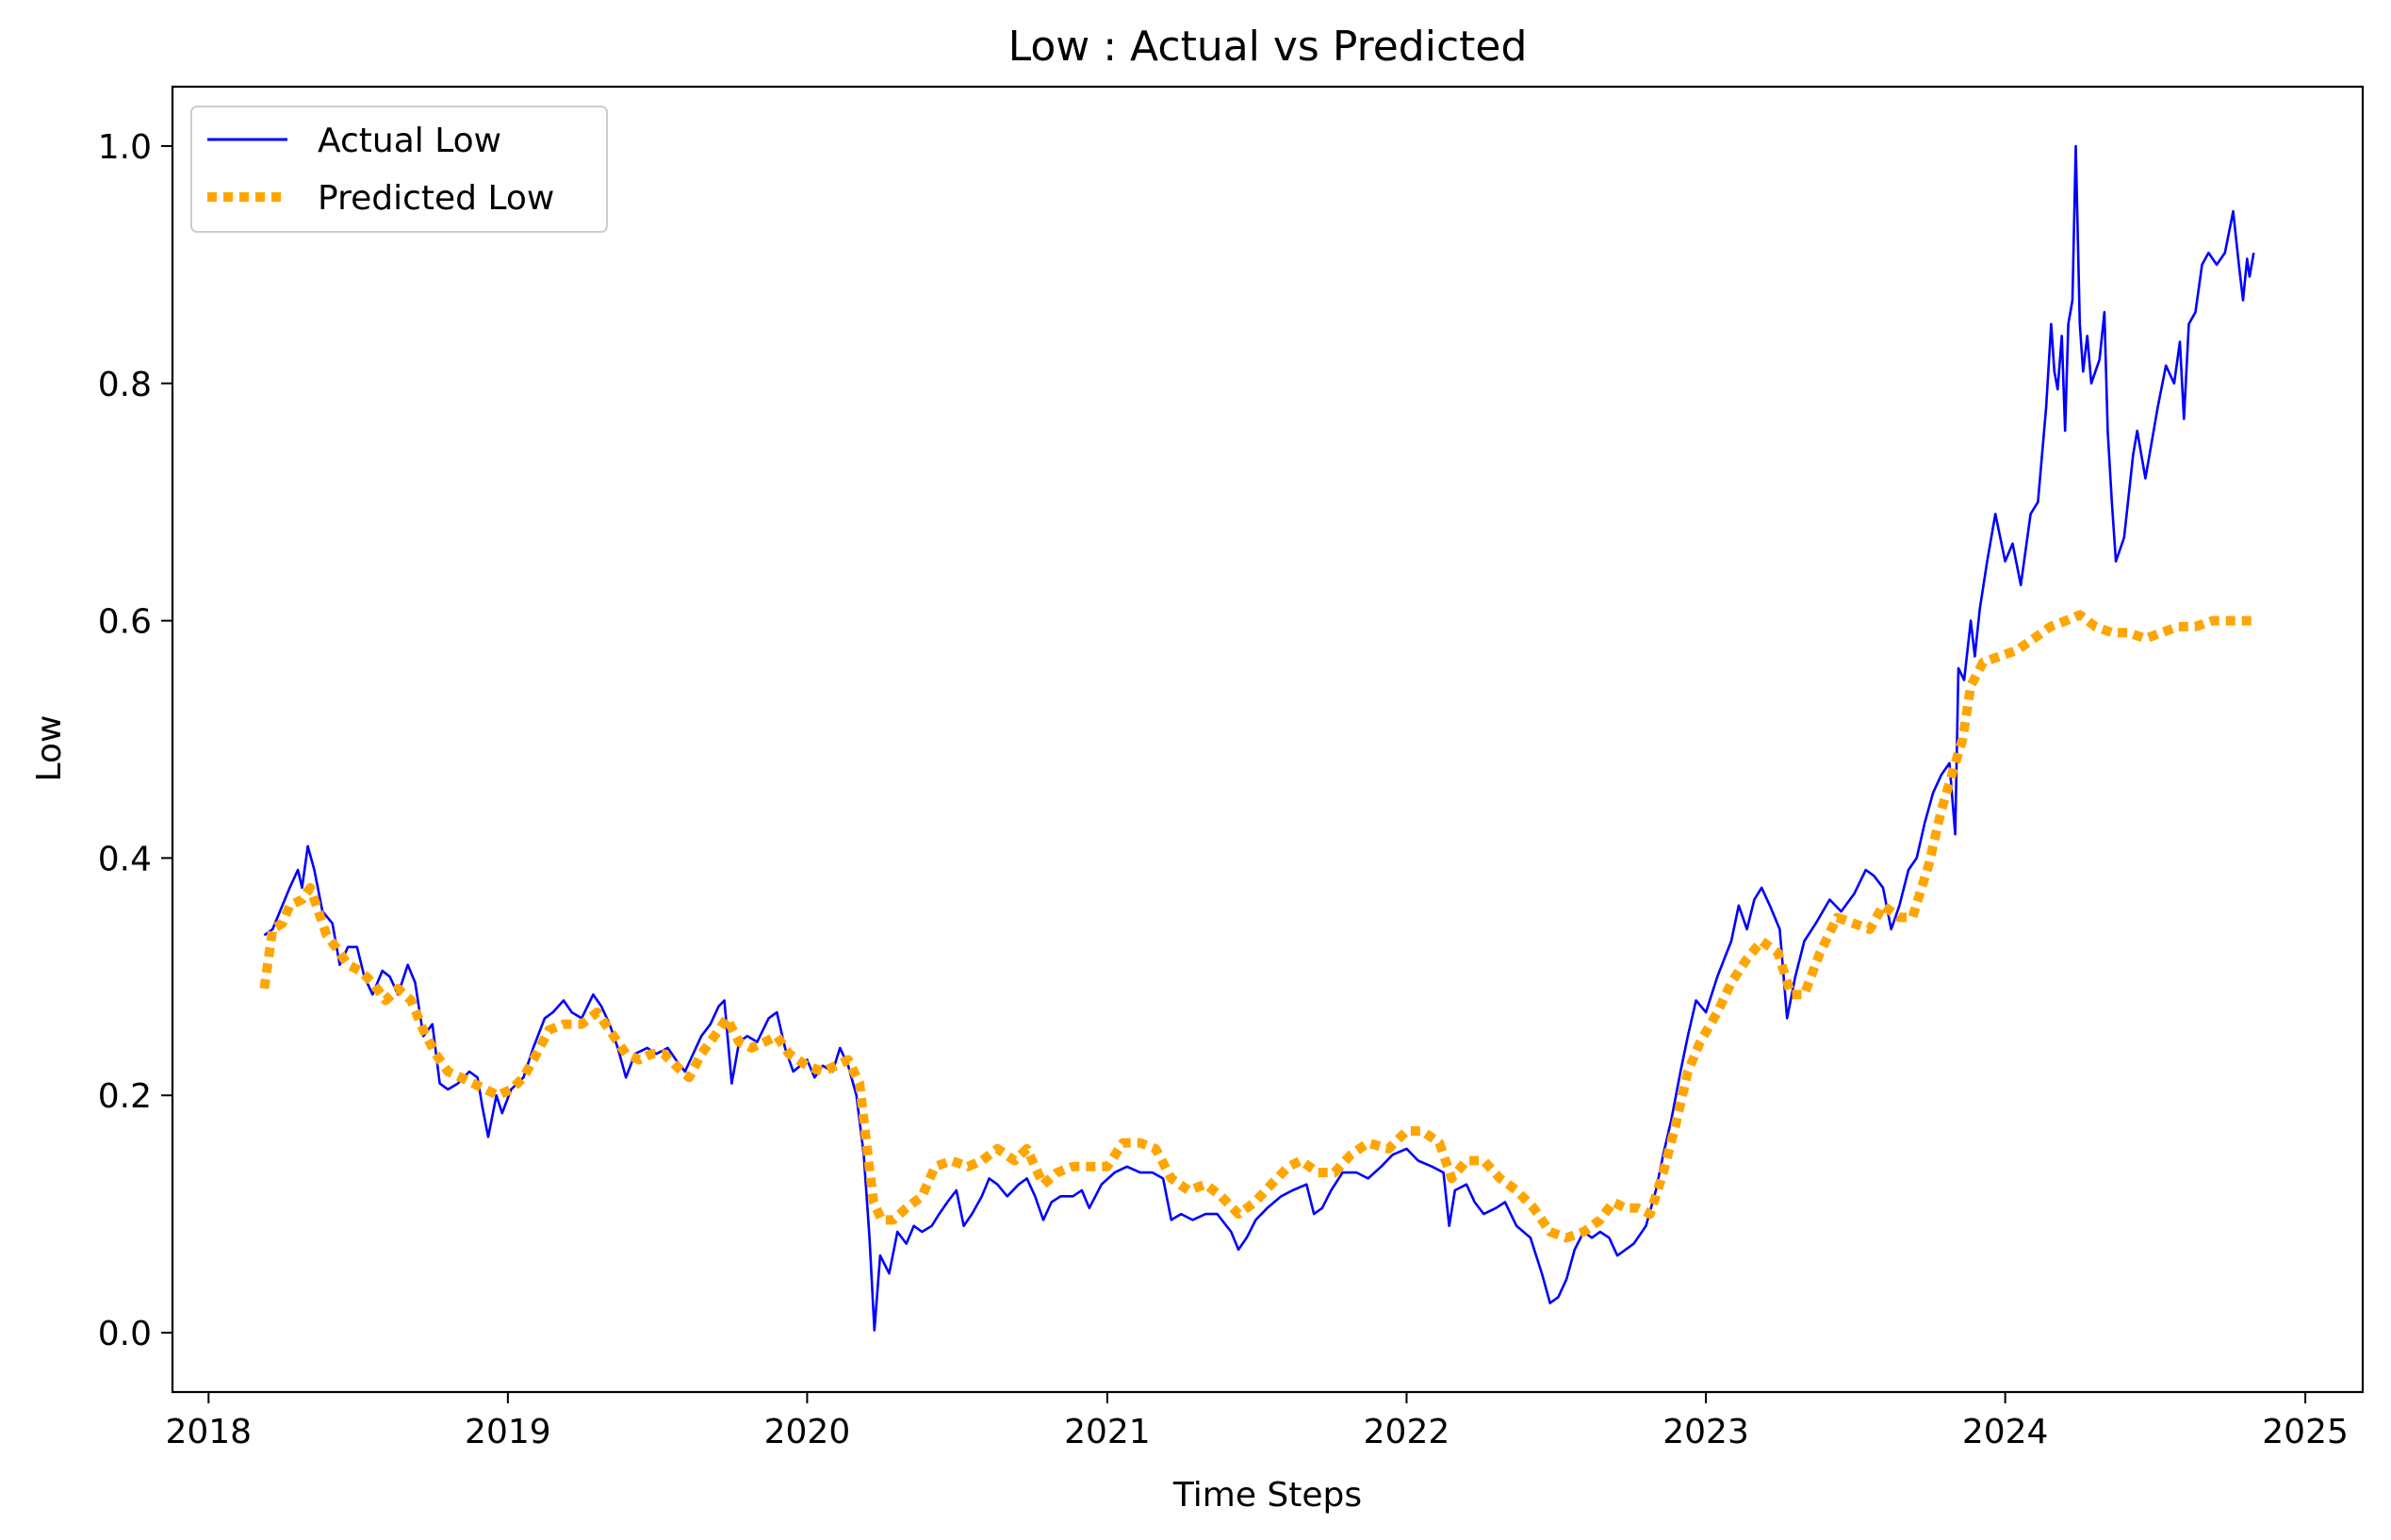  I want to click on y-tick-label: 0.4, so click(125, 859).